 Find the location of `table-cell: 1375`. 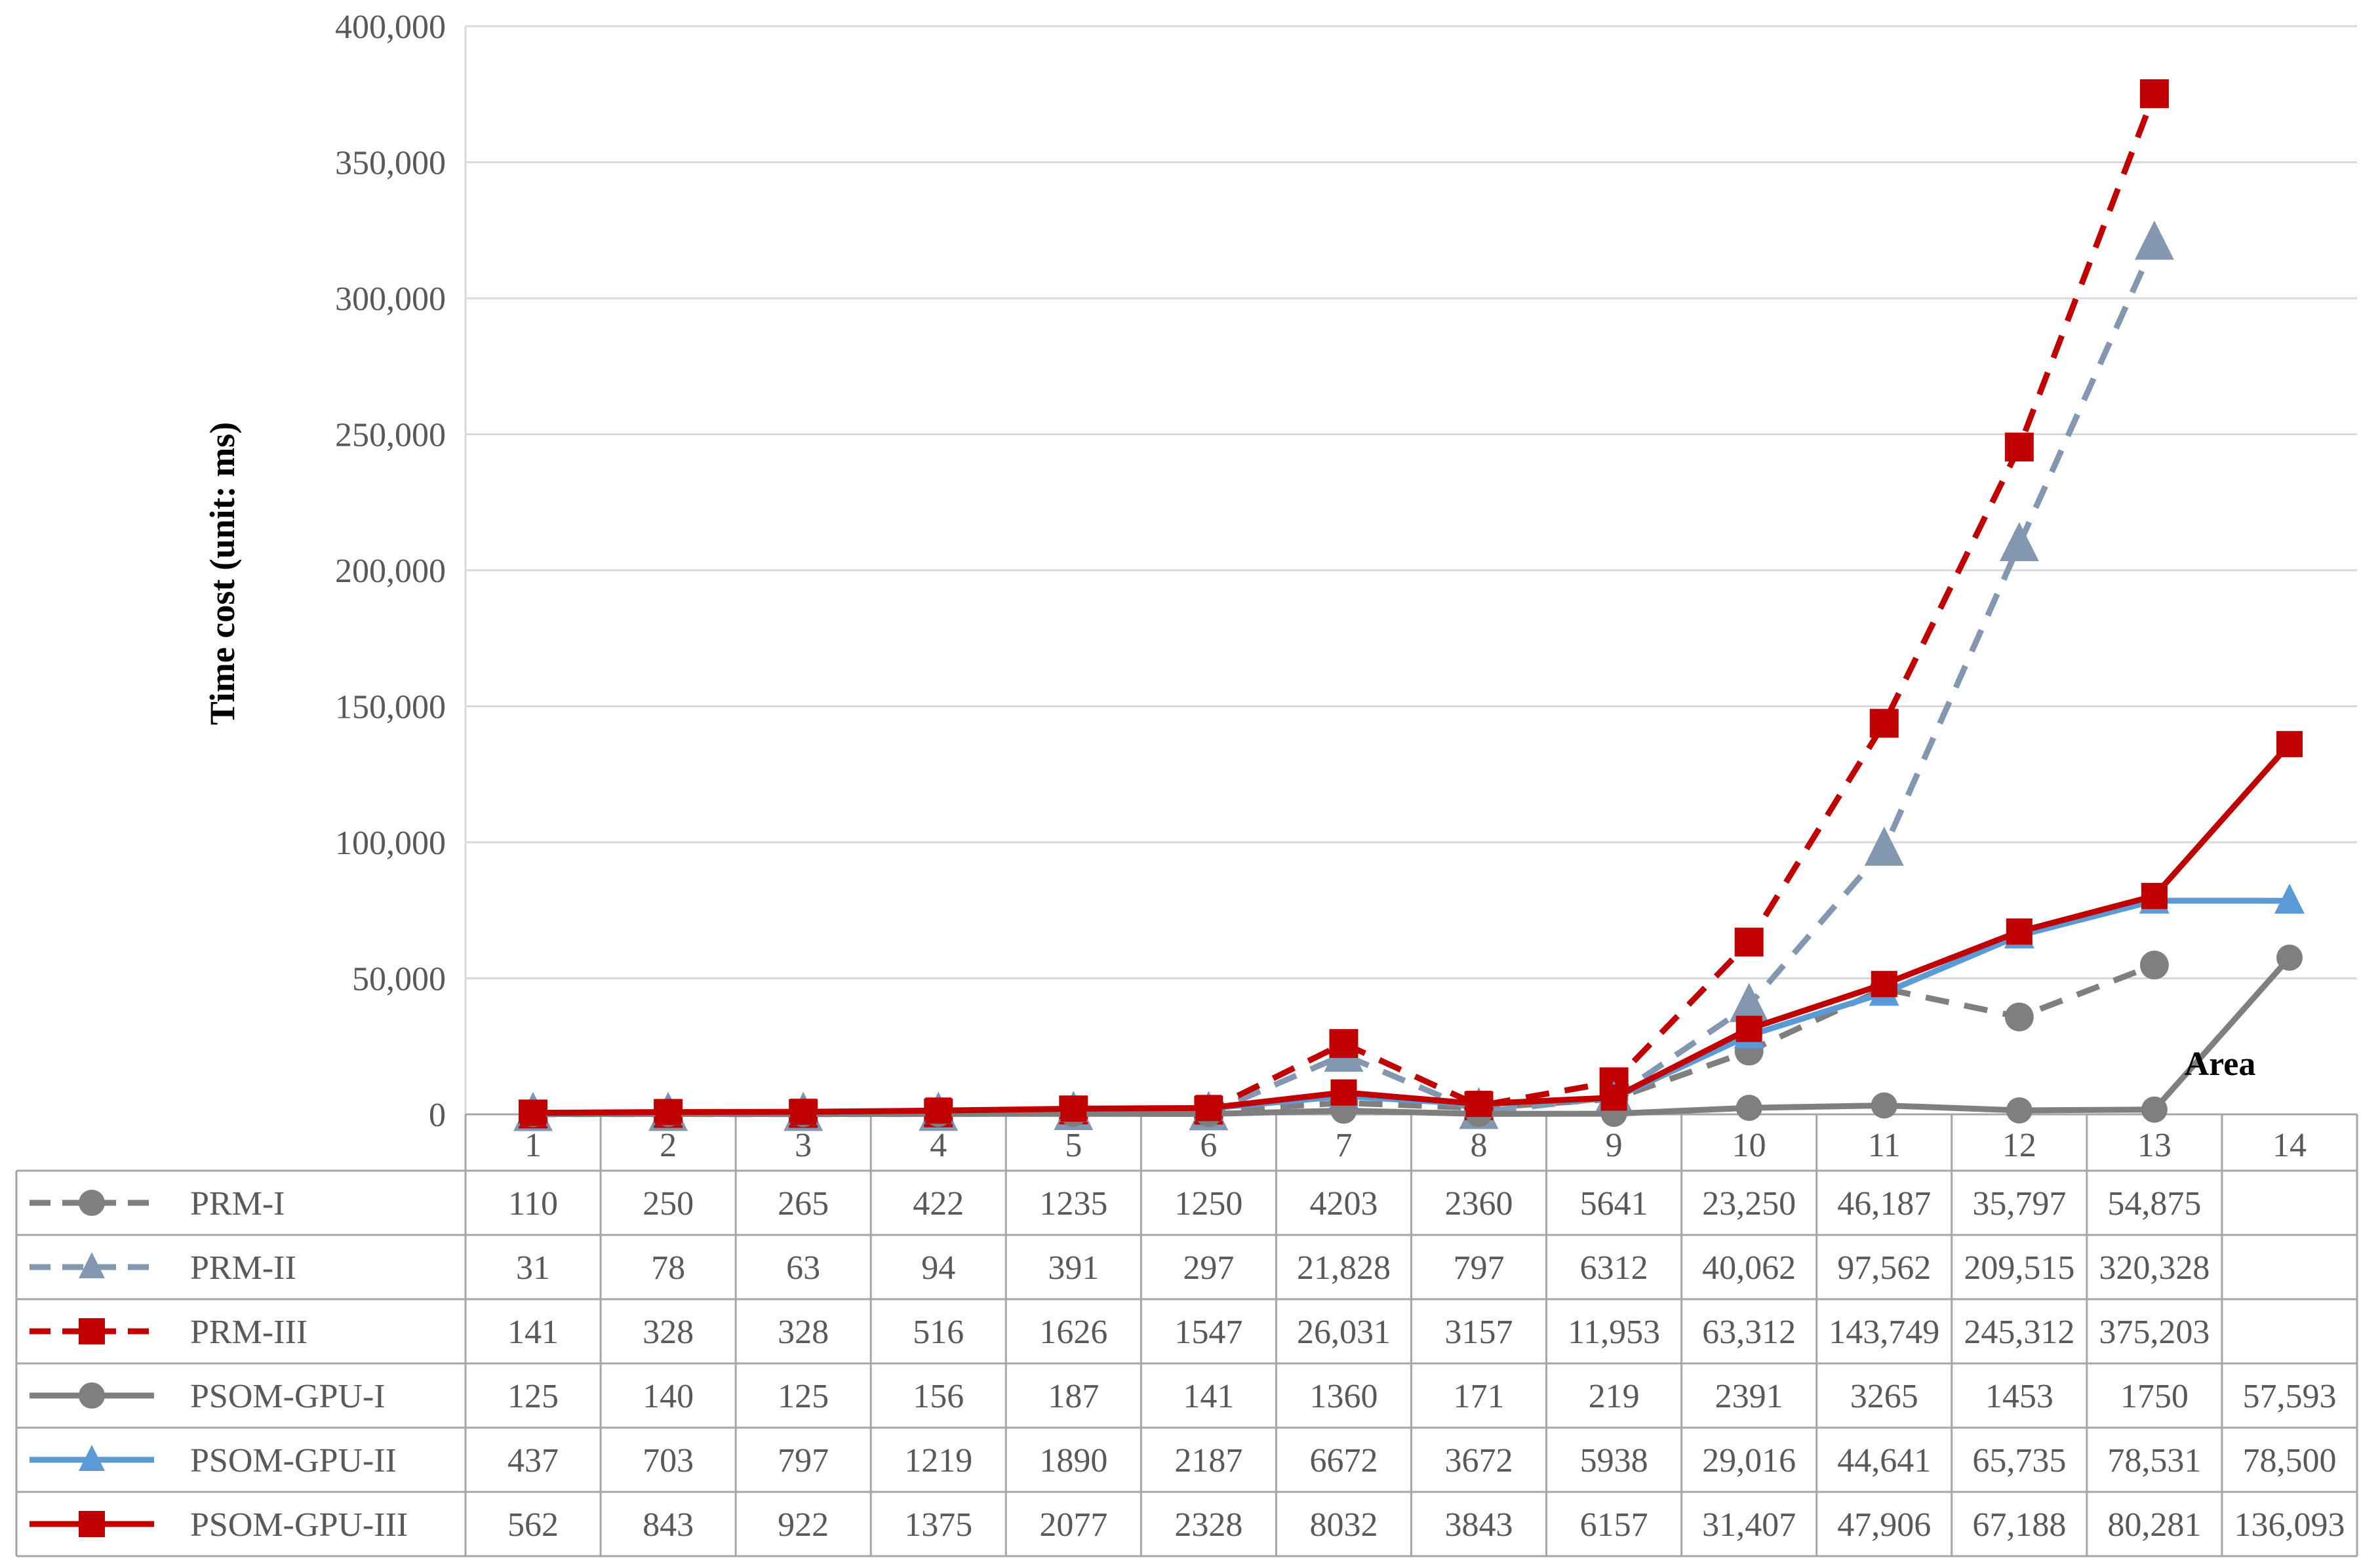

table-cell: 1375 is located at coordinates (938, 1525).